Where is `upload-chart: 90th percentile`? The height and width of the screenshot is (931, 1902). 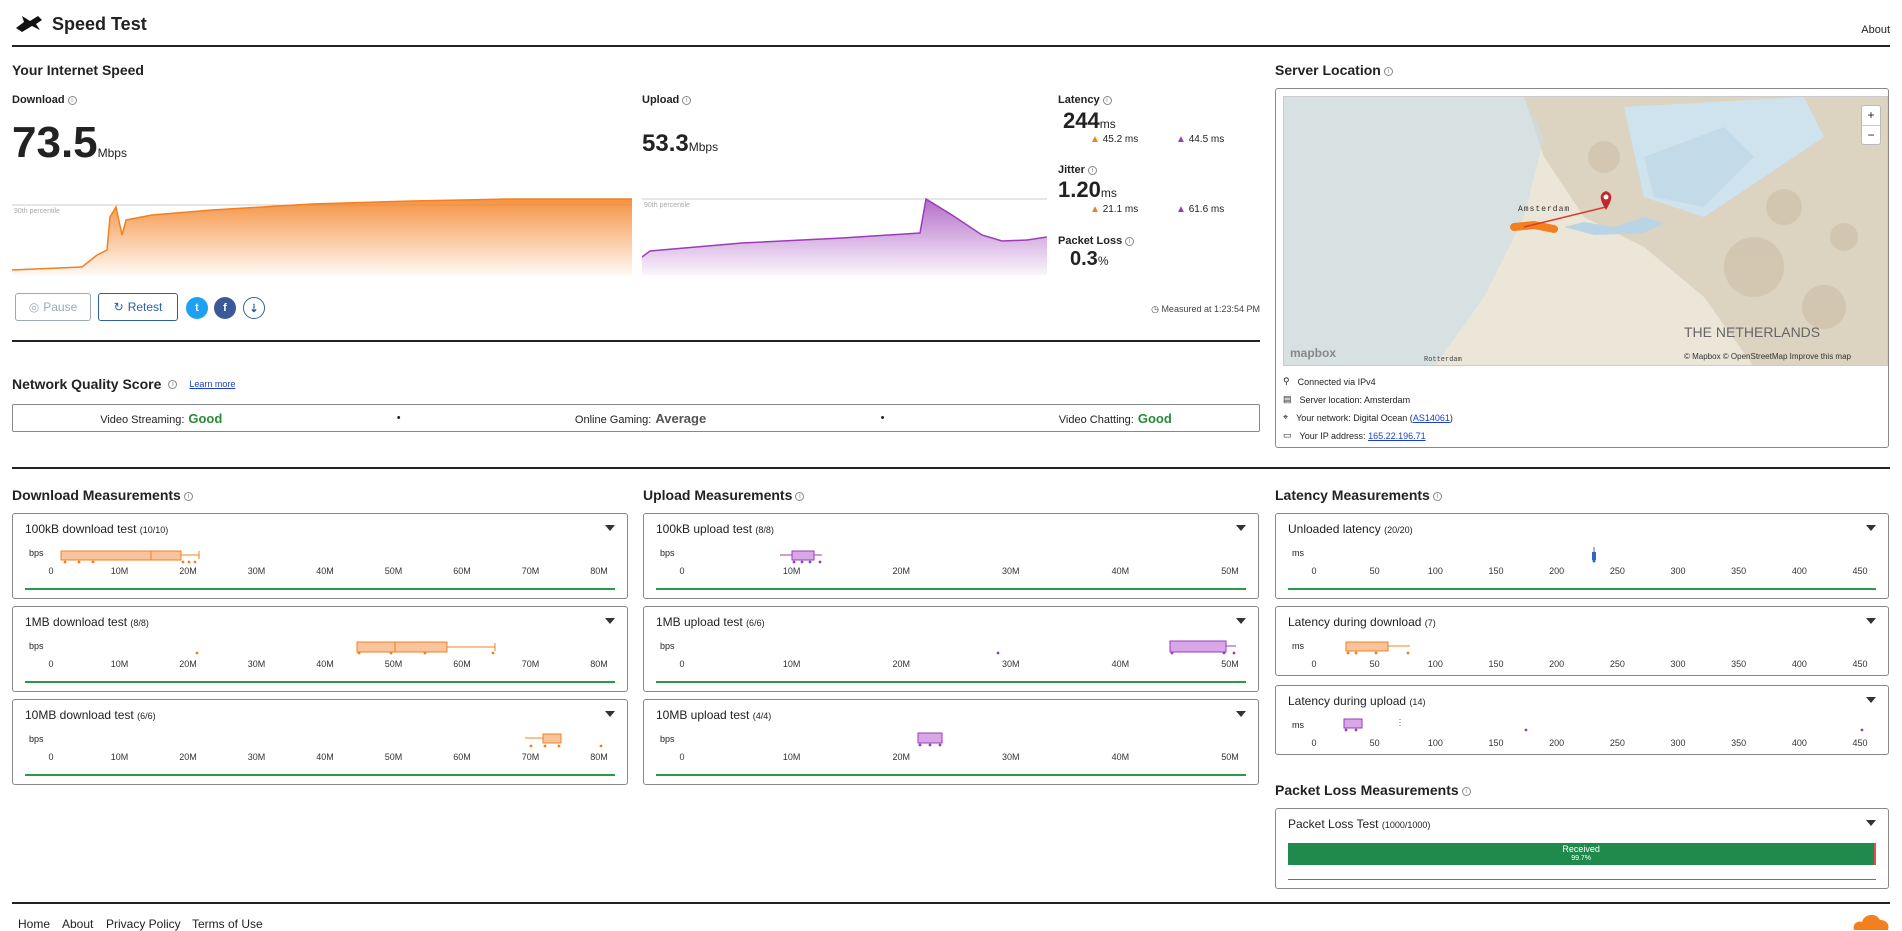 upload-chart: 90th percentile is located at coordinates (844, 236).